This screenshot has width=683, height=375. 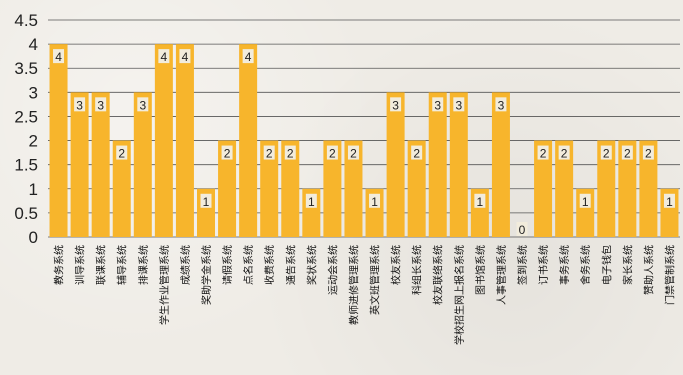 What do you see at coordinates (290, 265) in the screenshot?
I see `x-tick-label: 通告系统` at bounding box center [290, 265].